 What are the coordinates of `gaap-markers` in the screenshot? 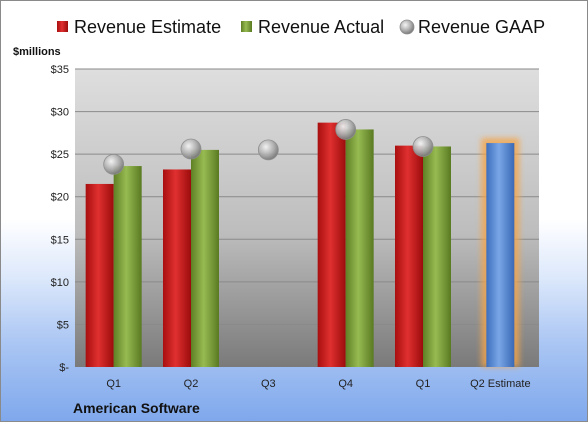 It's located at (268, 147).